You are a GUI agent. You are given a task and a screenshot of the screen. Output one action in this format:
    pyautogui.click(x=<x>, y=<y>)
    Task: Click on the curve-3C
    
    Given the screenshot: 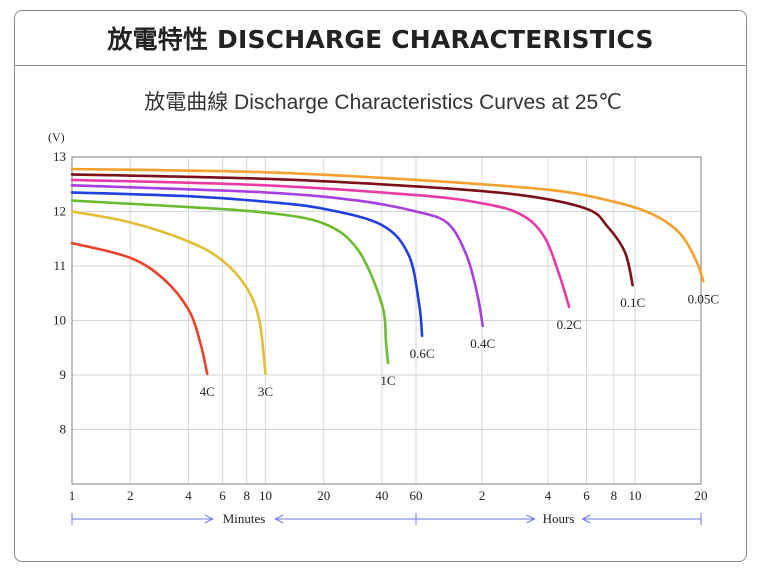 What is the action you would take?
    pyautogui.click(x=168, y=293)
    